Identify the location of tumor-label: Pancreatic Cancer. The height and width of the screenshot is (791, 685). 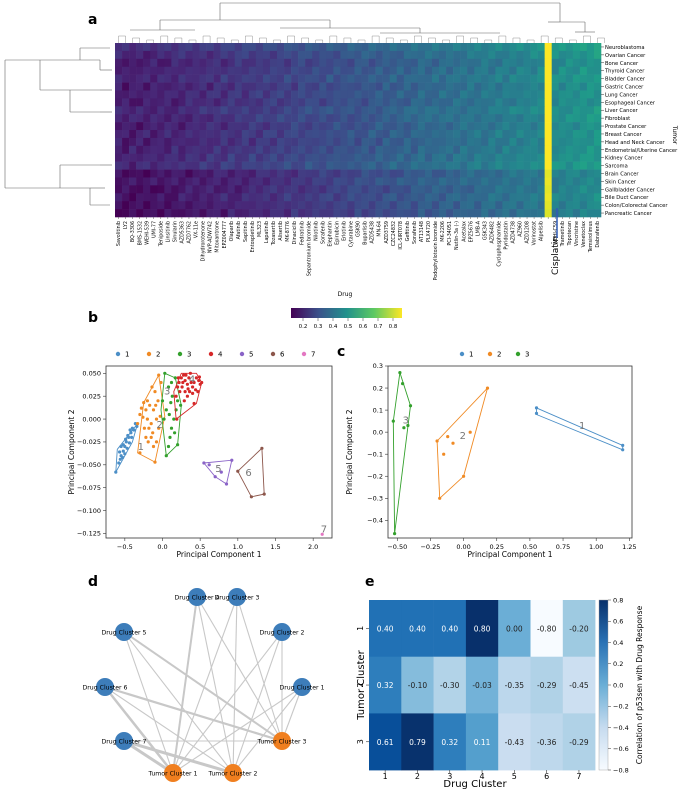
(629, 214).